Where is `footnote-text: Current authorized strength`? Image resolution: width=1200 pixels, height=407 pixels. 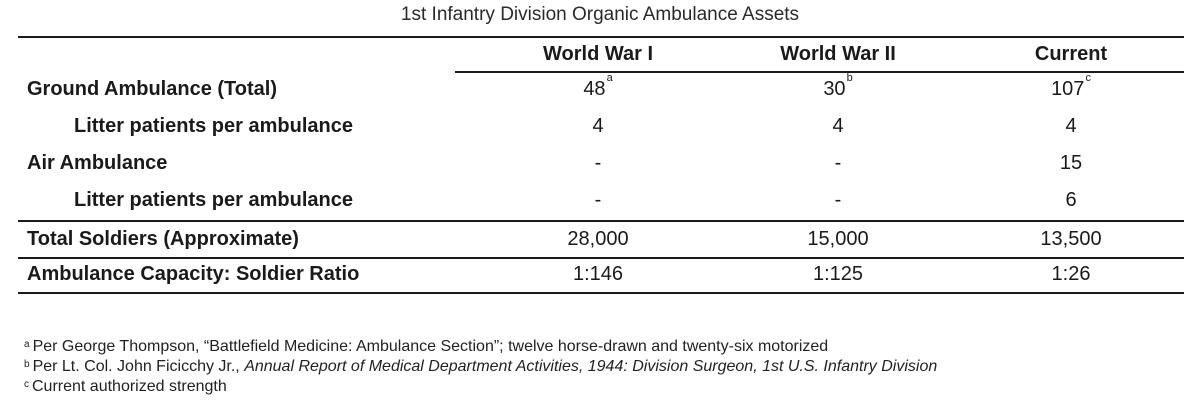
footnote-text: Current authorized strength is located at coordinates (129, 386).